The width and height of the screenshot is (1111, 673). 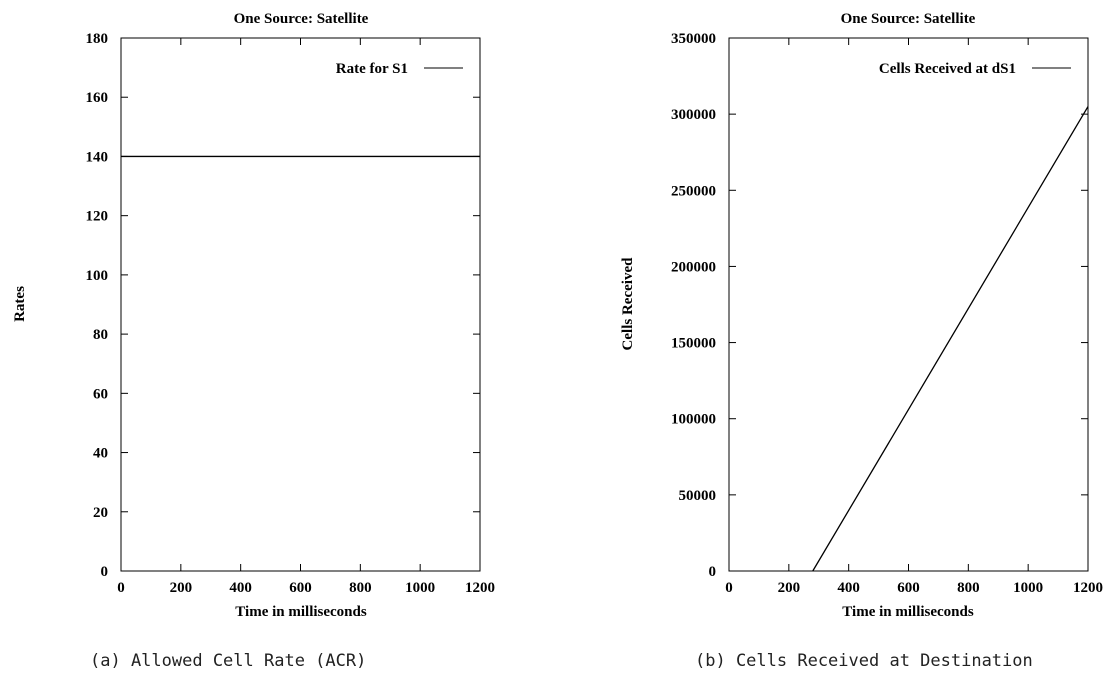 I want to click on chart-b-ytick: 350000, so click(x=879, y=39).